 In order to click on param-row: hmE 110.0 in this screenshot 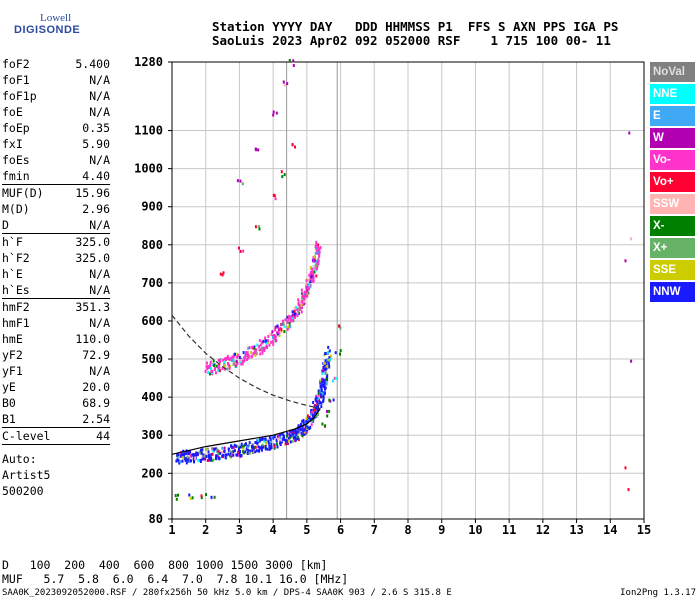, I will do `click(56, 339)`.